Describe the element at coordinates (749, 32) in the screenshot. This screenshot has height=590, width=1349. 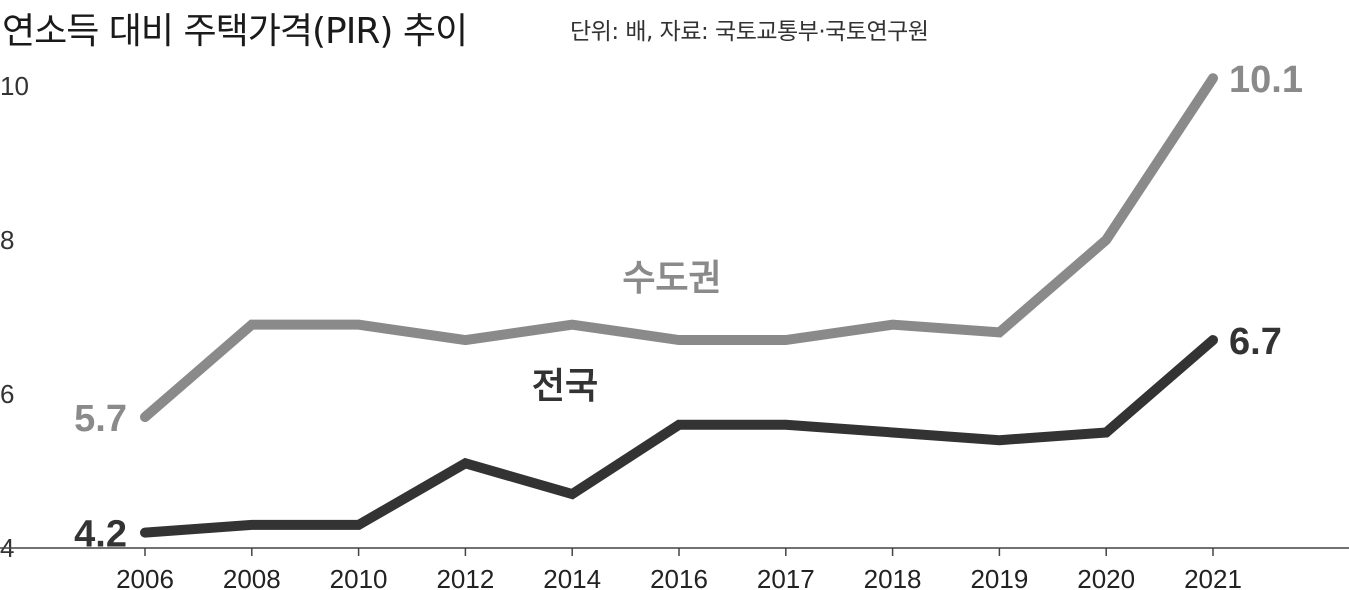
I see `chart-subtitle: 단위: 배, 자료: 국토교통부·국토연구원` at that location.